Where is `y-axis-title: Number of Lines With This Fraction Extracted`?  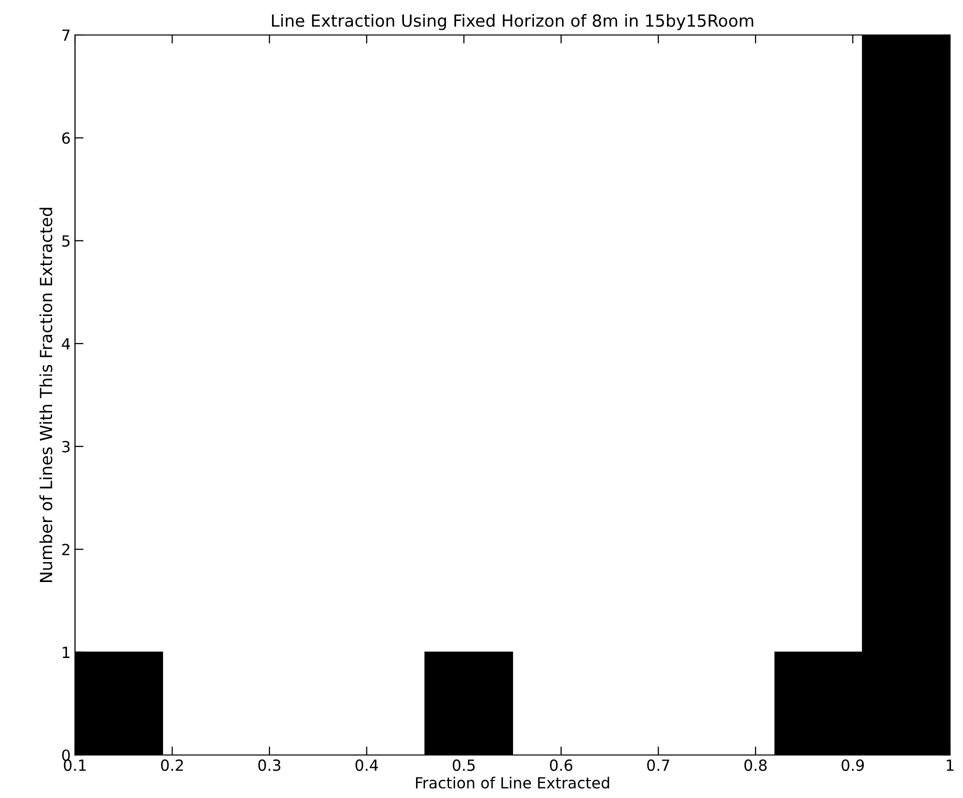 y-axis-title: Number of Lines With This Fraction Extracted is located at coordinates (45, 395).